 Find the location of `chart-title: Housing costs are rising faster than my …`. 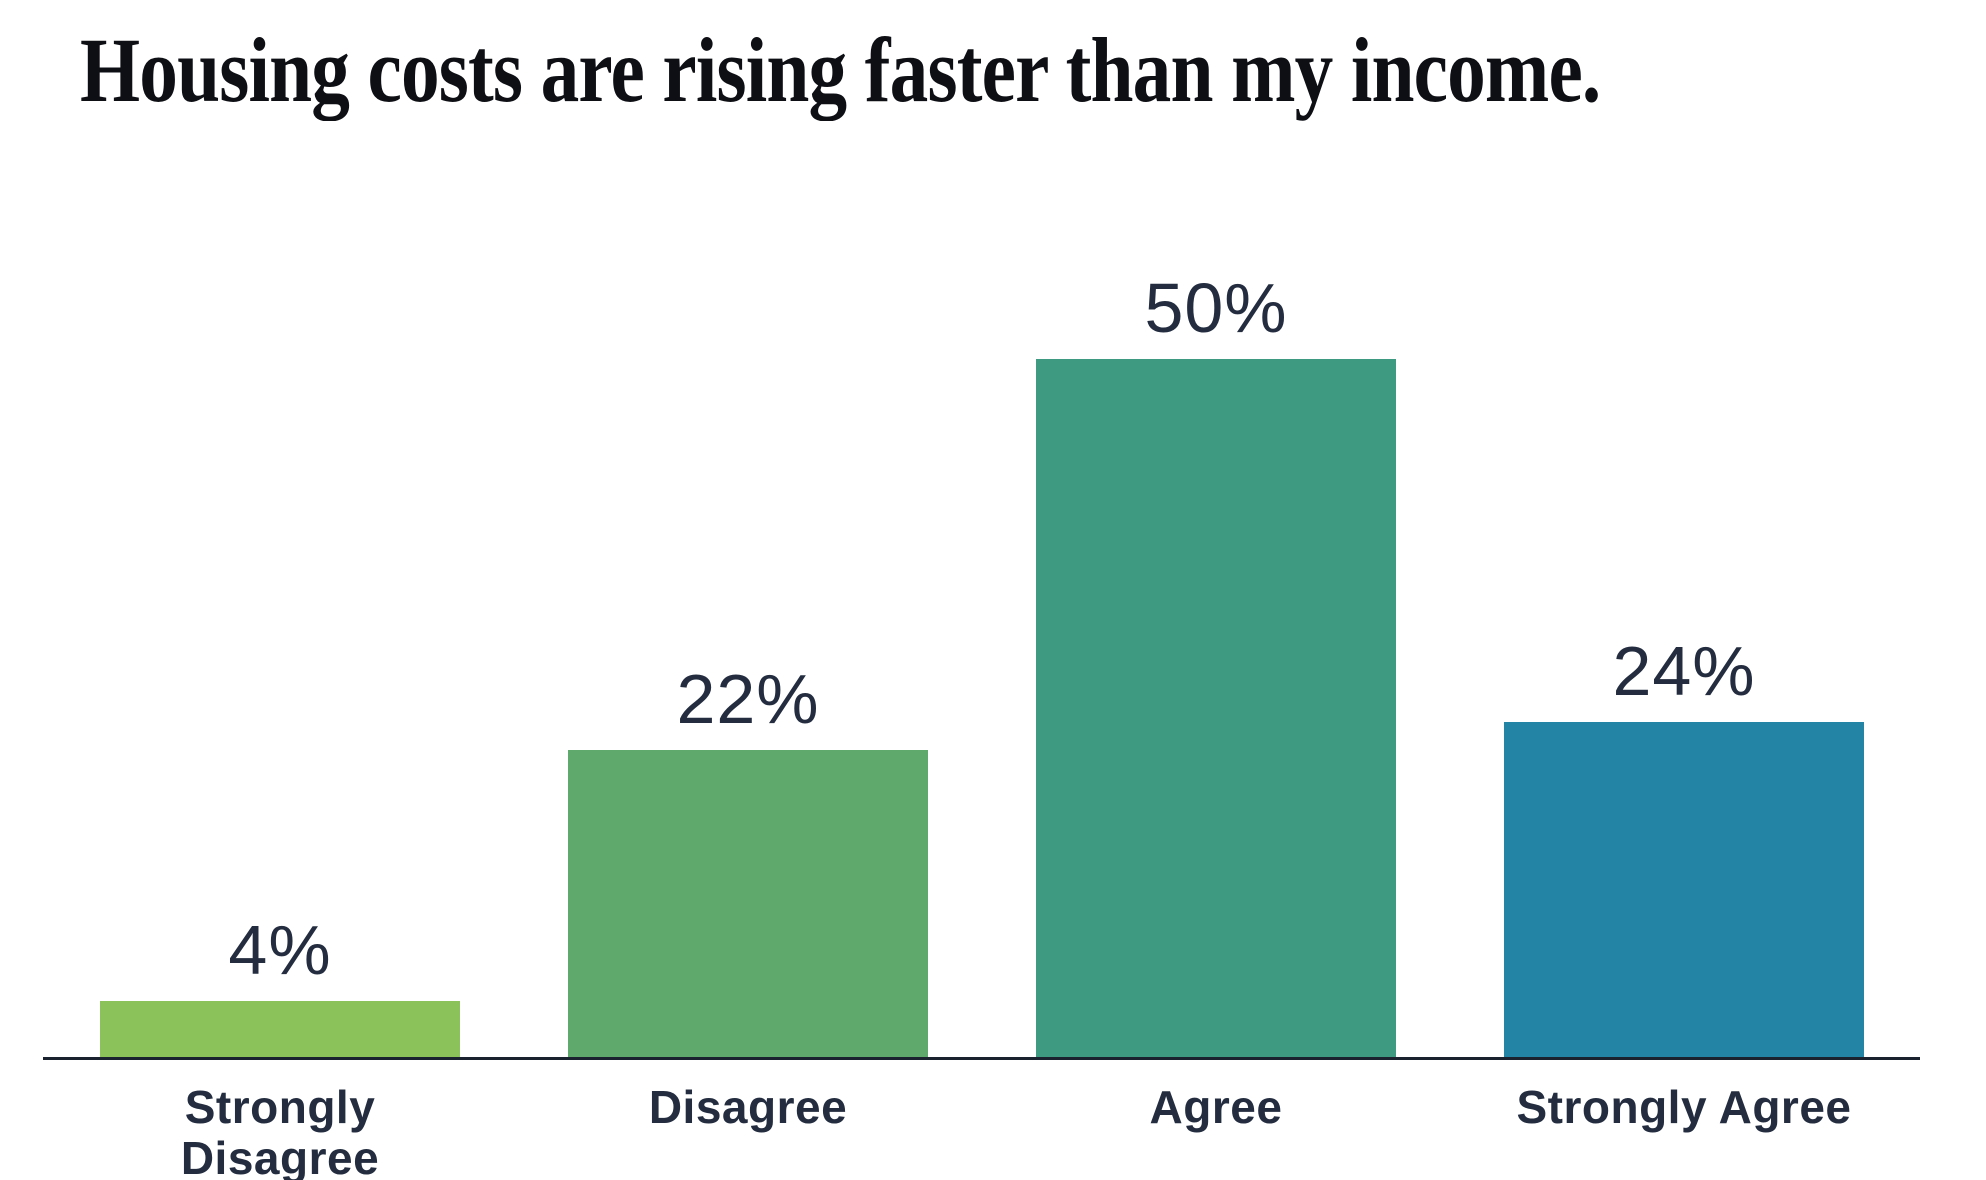

chart-title: Housing costs are rising faster than my … is located at coordinates (840, 70).